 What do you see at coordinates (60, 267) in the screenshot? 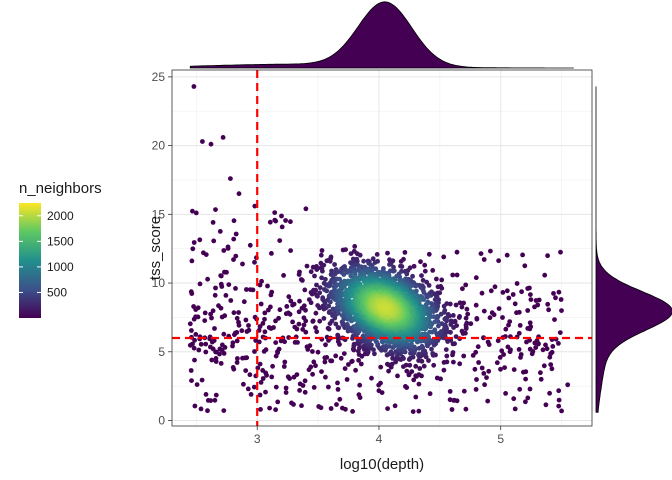
I see `legend-tick-label: 1000` at bounding box center [60, 267].